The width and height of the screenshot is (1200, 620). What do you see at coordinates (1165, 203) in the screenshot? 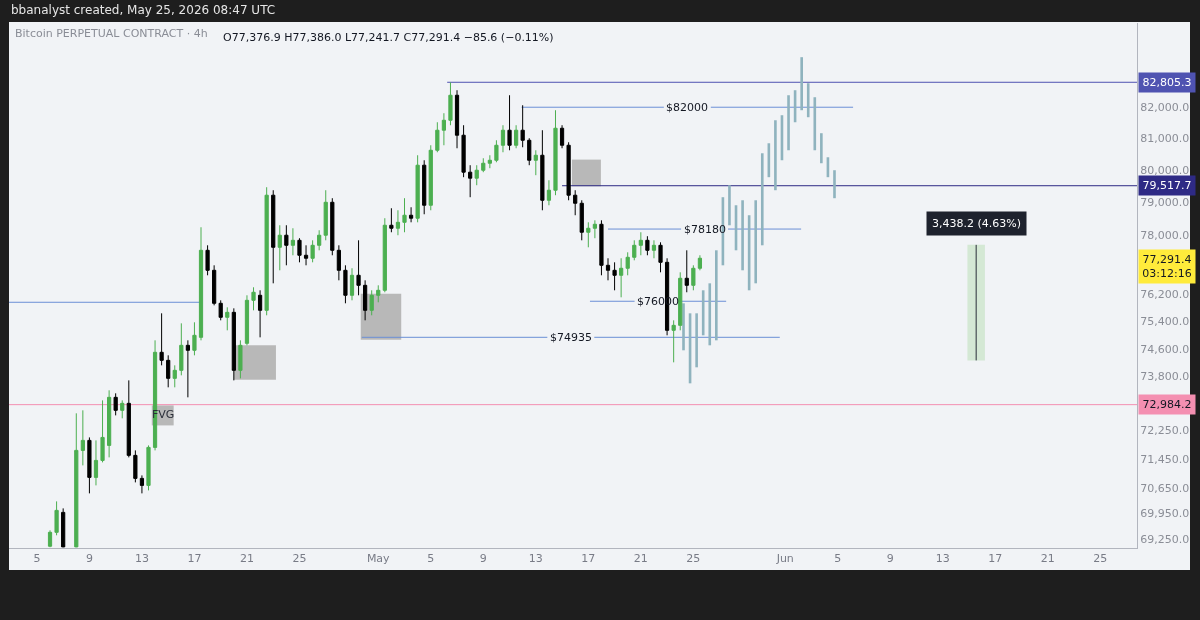
I see `y-tick-label: 79,000.0` at bounding box center [1165, 203].